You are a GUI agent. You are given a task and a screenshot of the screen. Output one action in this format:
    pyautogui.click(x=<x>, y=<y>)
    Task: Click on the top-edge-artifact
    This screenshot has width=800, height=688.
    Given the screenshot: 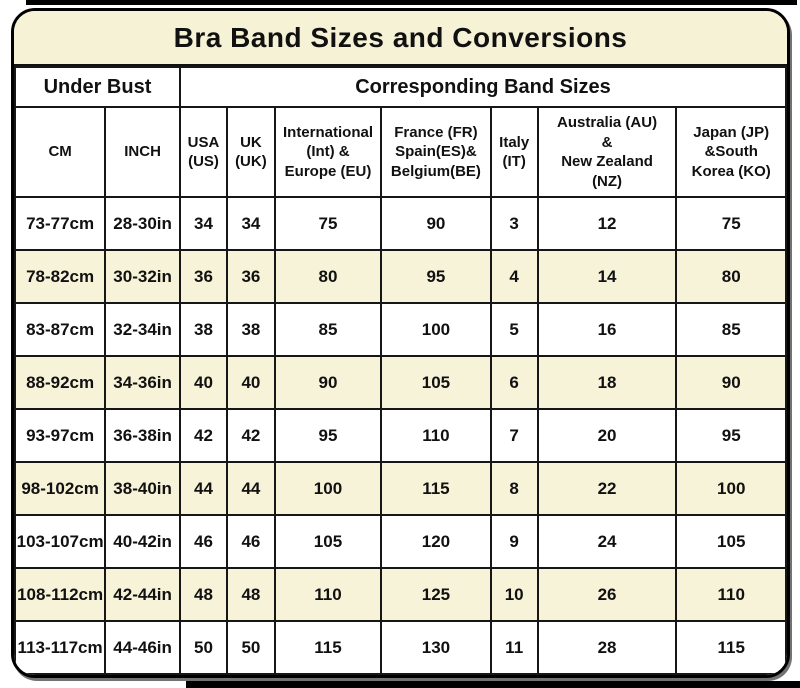 What is the action you would take?
    pyautogui.click(x=411, y=2)
    